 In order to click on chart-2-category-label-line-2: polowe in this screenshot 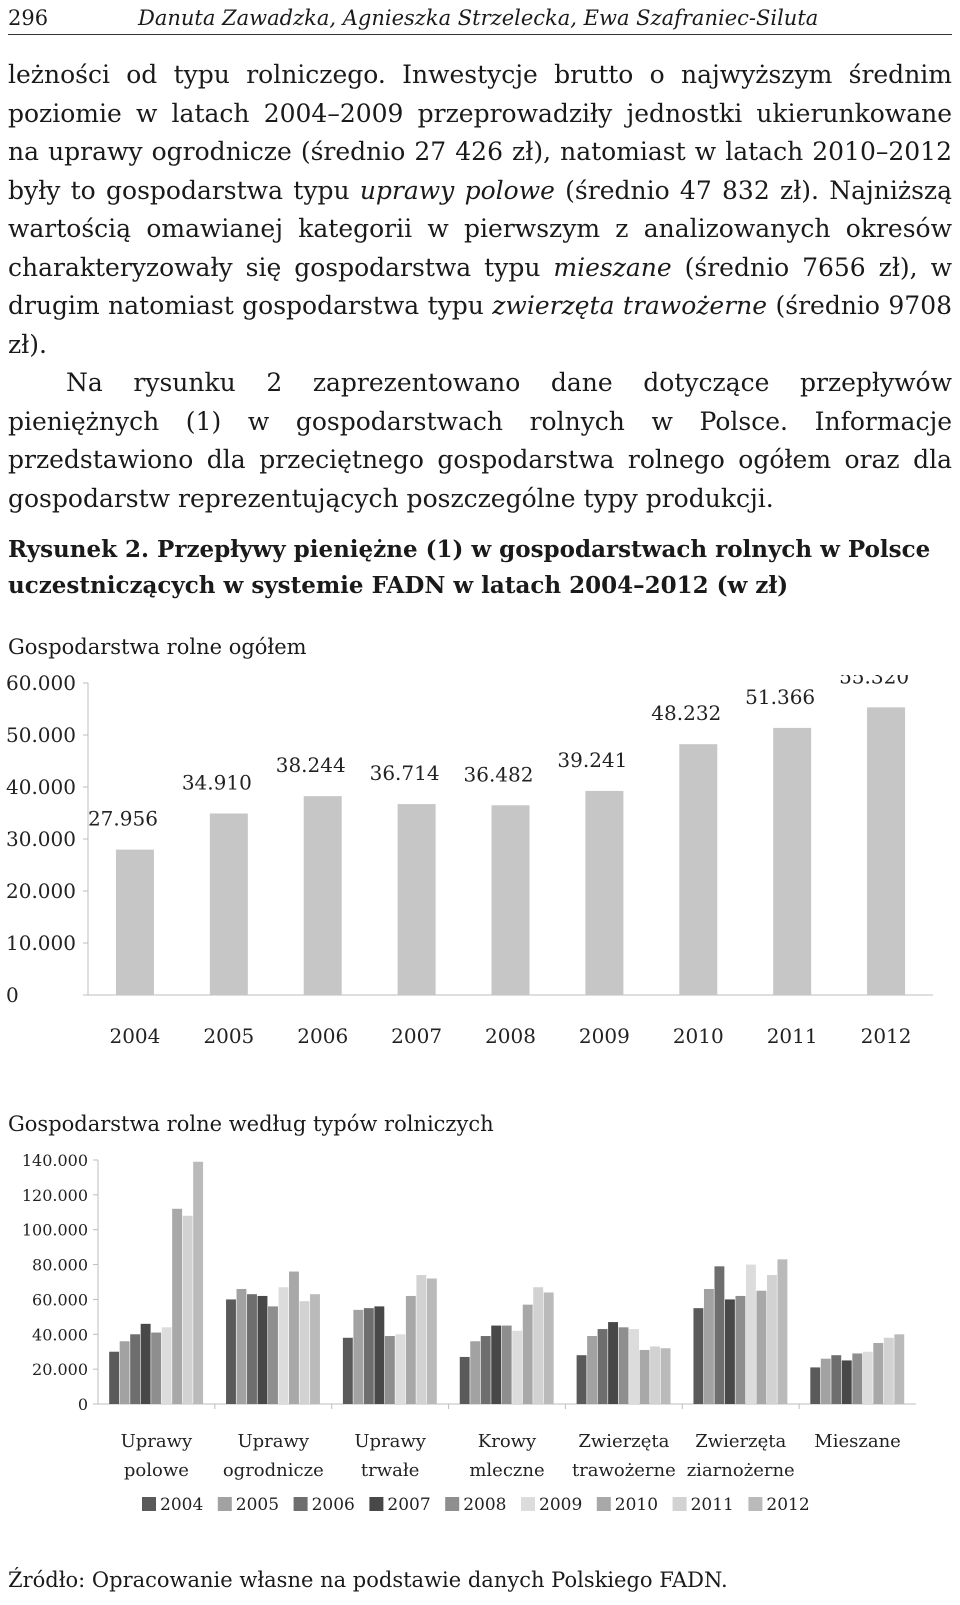, I will do `click(156, 1470)`.